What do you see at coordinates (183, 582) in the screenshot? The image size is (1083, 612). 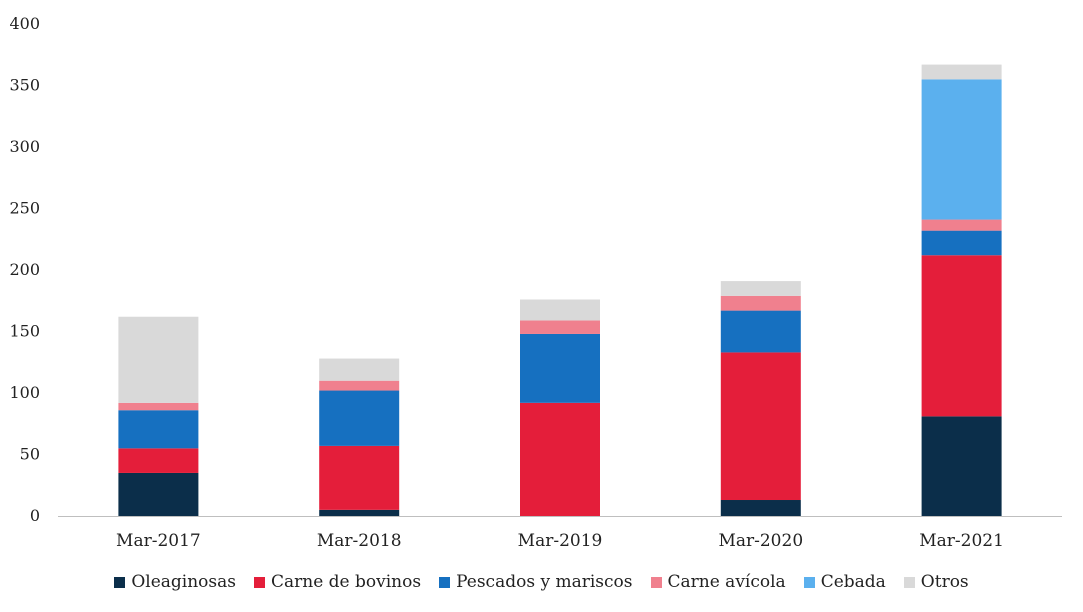 I see `legend-label: Oleaginosas` at bounding box center [183, 582].